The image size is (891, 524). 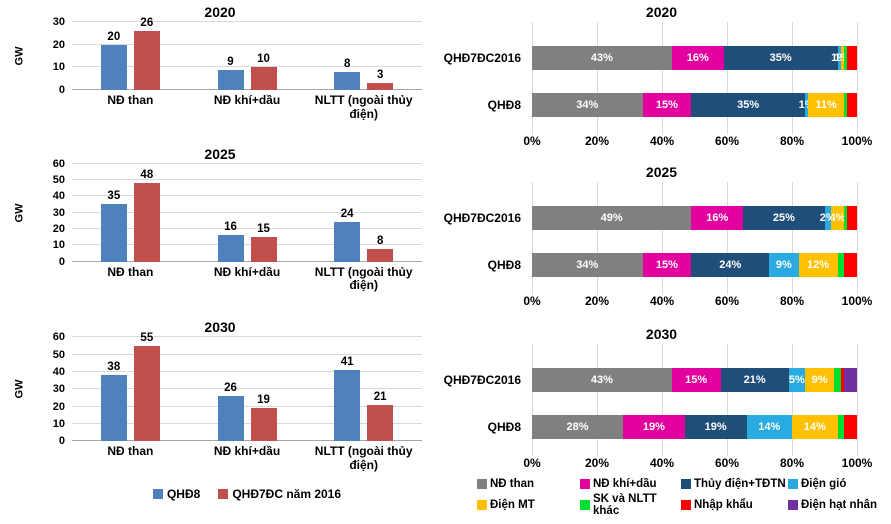 I want to click on category-label: NĐ khí+dầu, so click(x=247, y=271).